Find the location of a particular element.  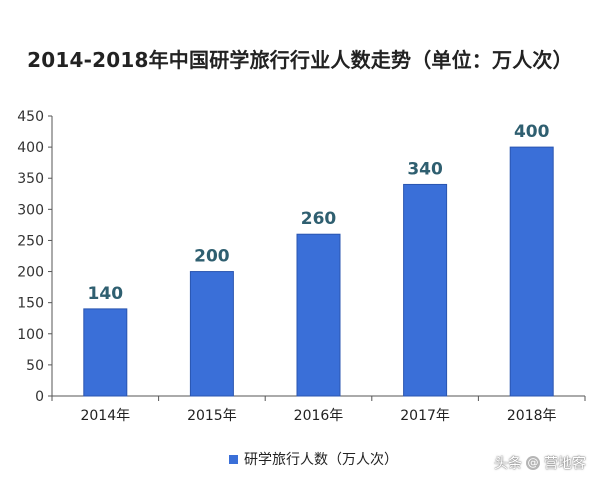

y-tick-label: 0 is located at coordinates (39, 397).